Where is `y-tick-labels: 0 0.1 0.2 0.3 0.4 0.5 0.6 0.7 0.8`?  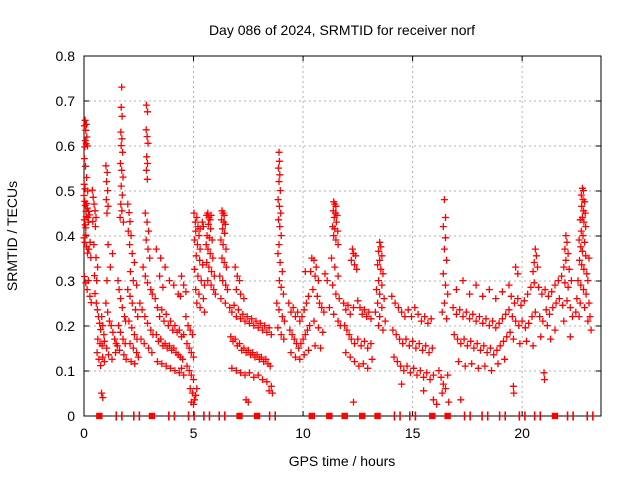 y-tick-labels: 0 0.1 0.2 0.3 0.4 0.5 0.6 0.7 0.8 is located at coordinates (66, 236).